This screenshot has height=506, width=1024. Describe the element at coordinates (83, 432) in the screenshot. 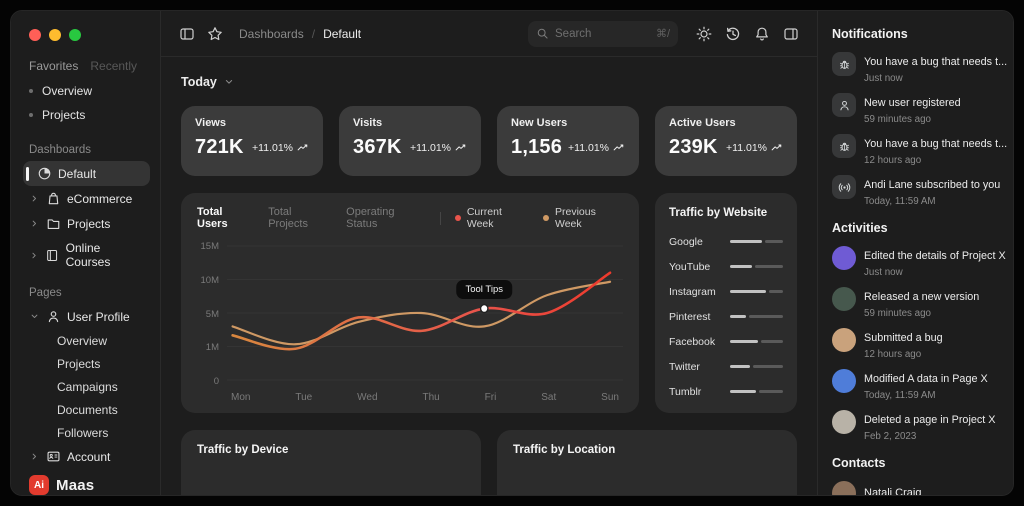

I see `sidebar-subitem-followers: Followers` at that location.